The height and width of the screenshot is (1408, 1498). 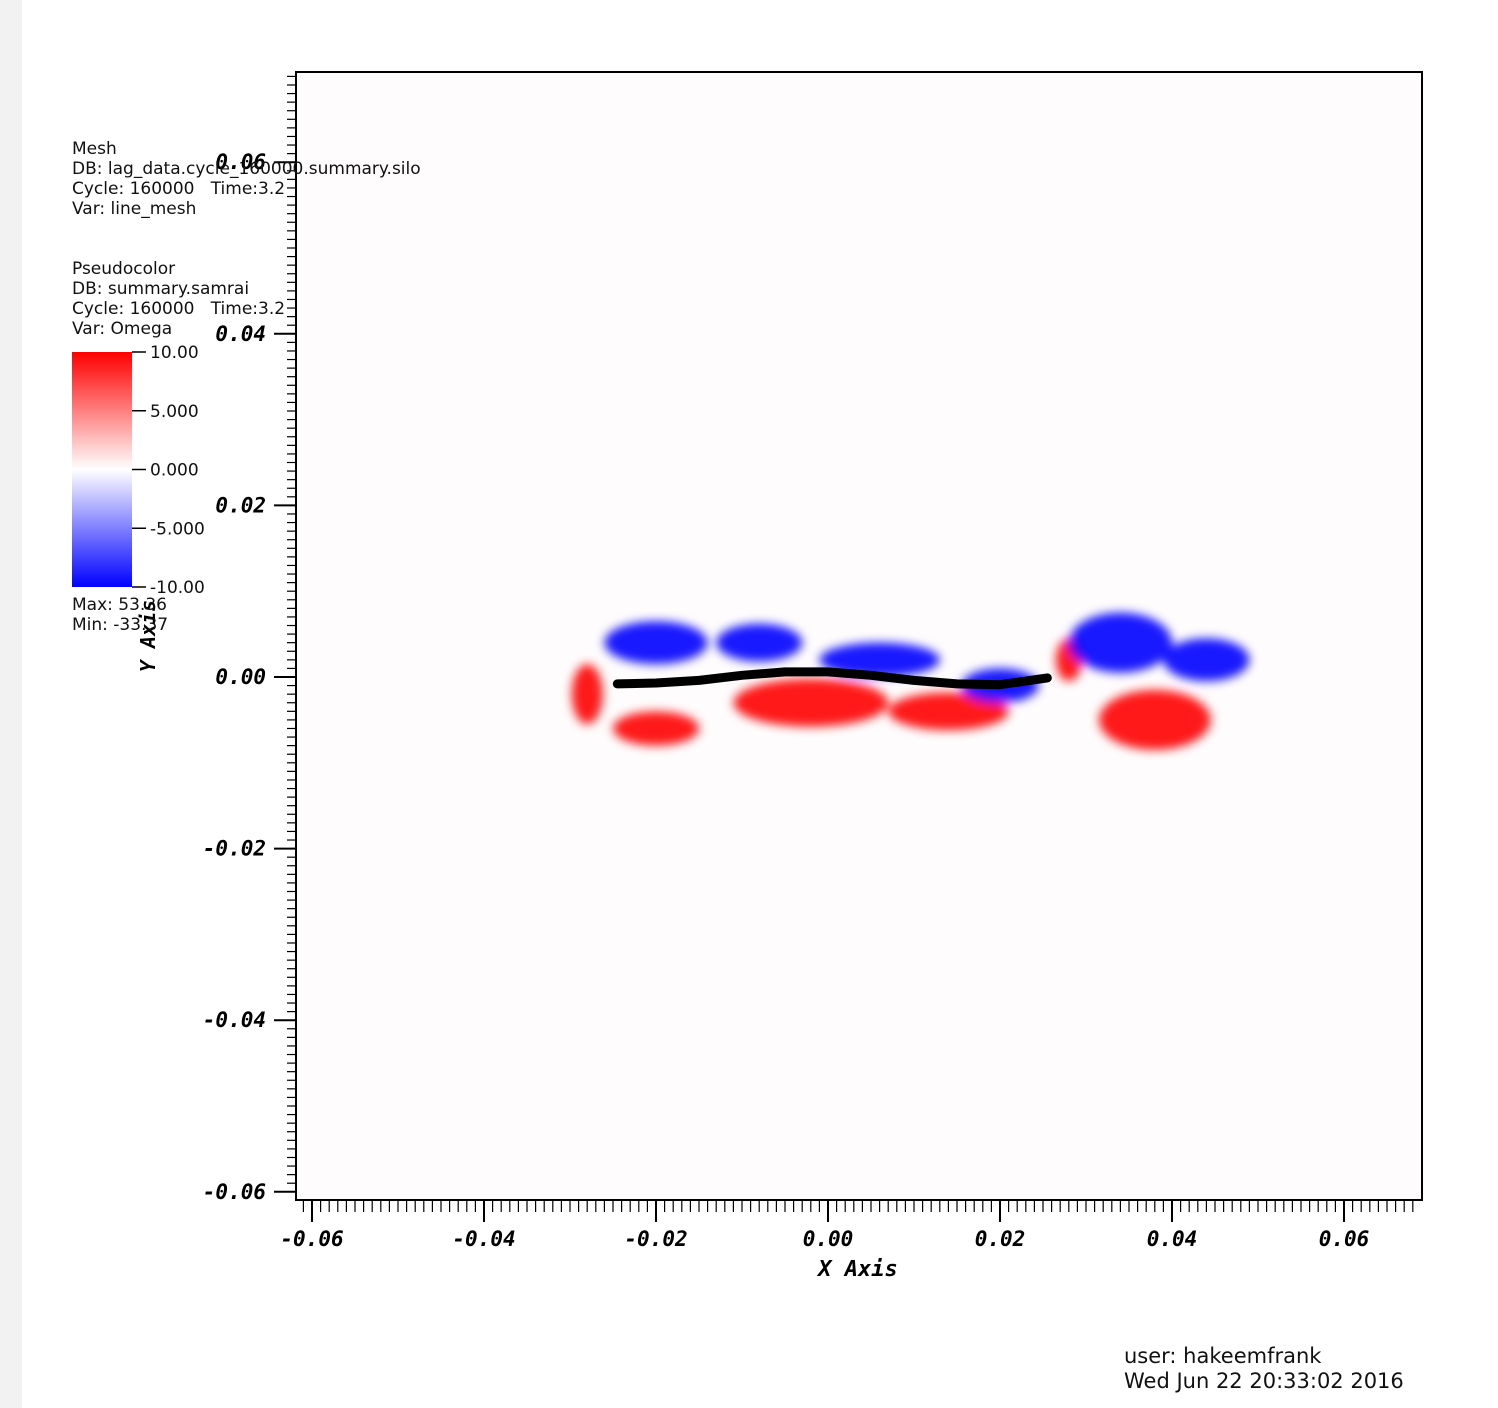 What do you see at coordinates (234, 1192) in the screenshot?
I see `y-tick-label: -0.06` at bounding box center [234, 1192].